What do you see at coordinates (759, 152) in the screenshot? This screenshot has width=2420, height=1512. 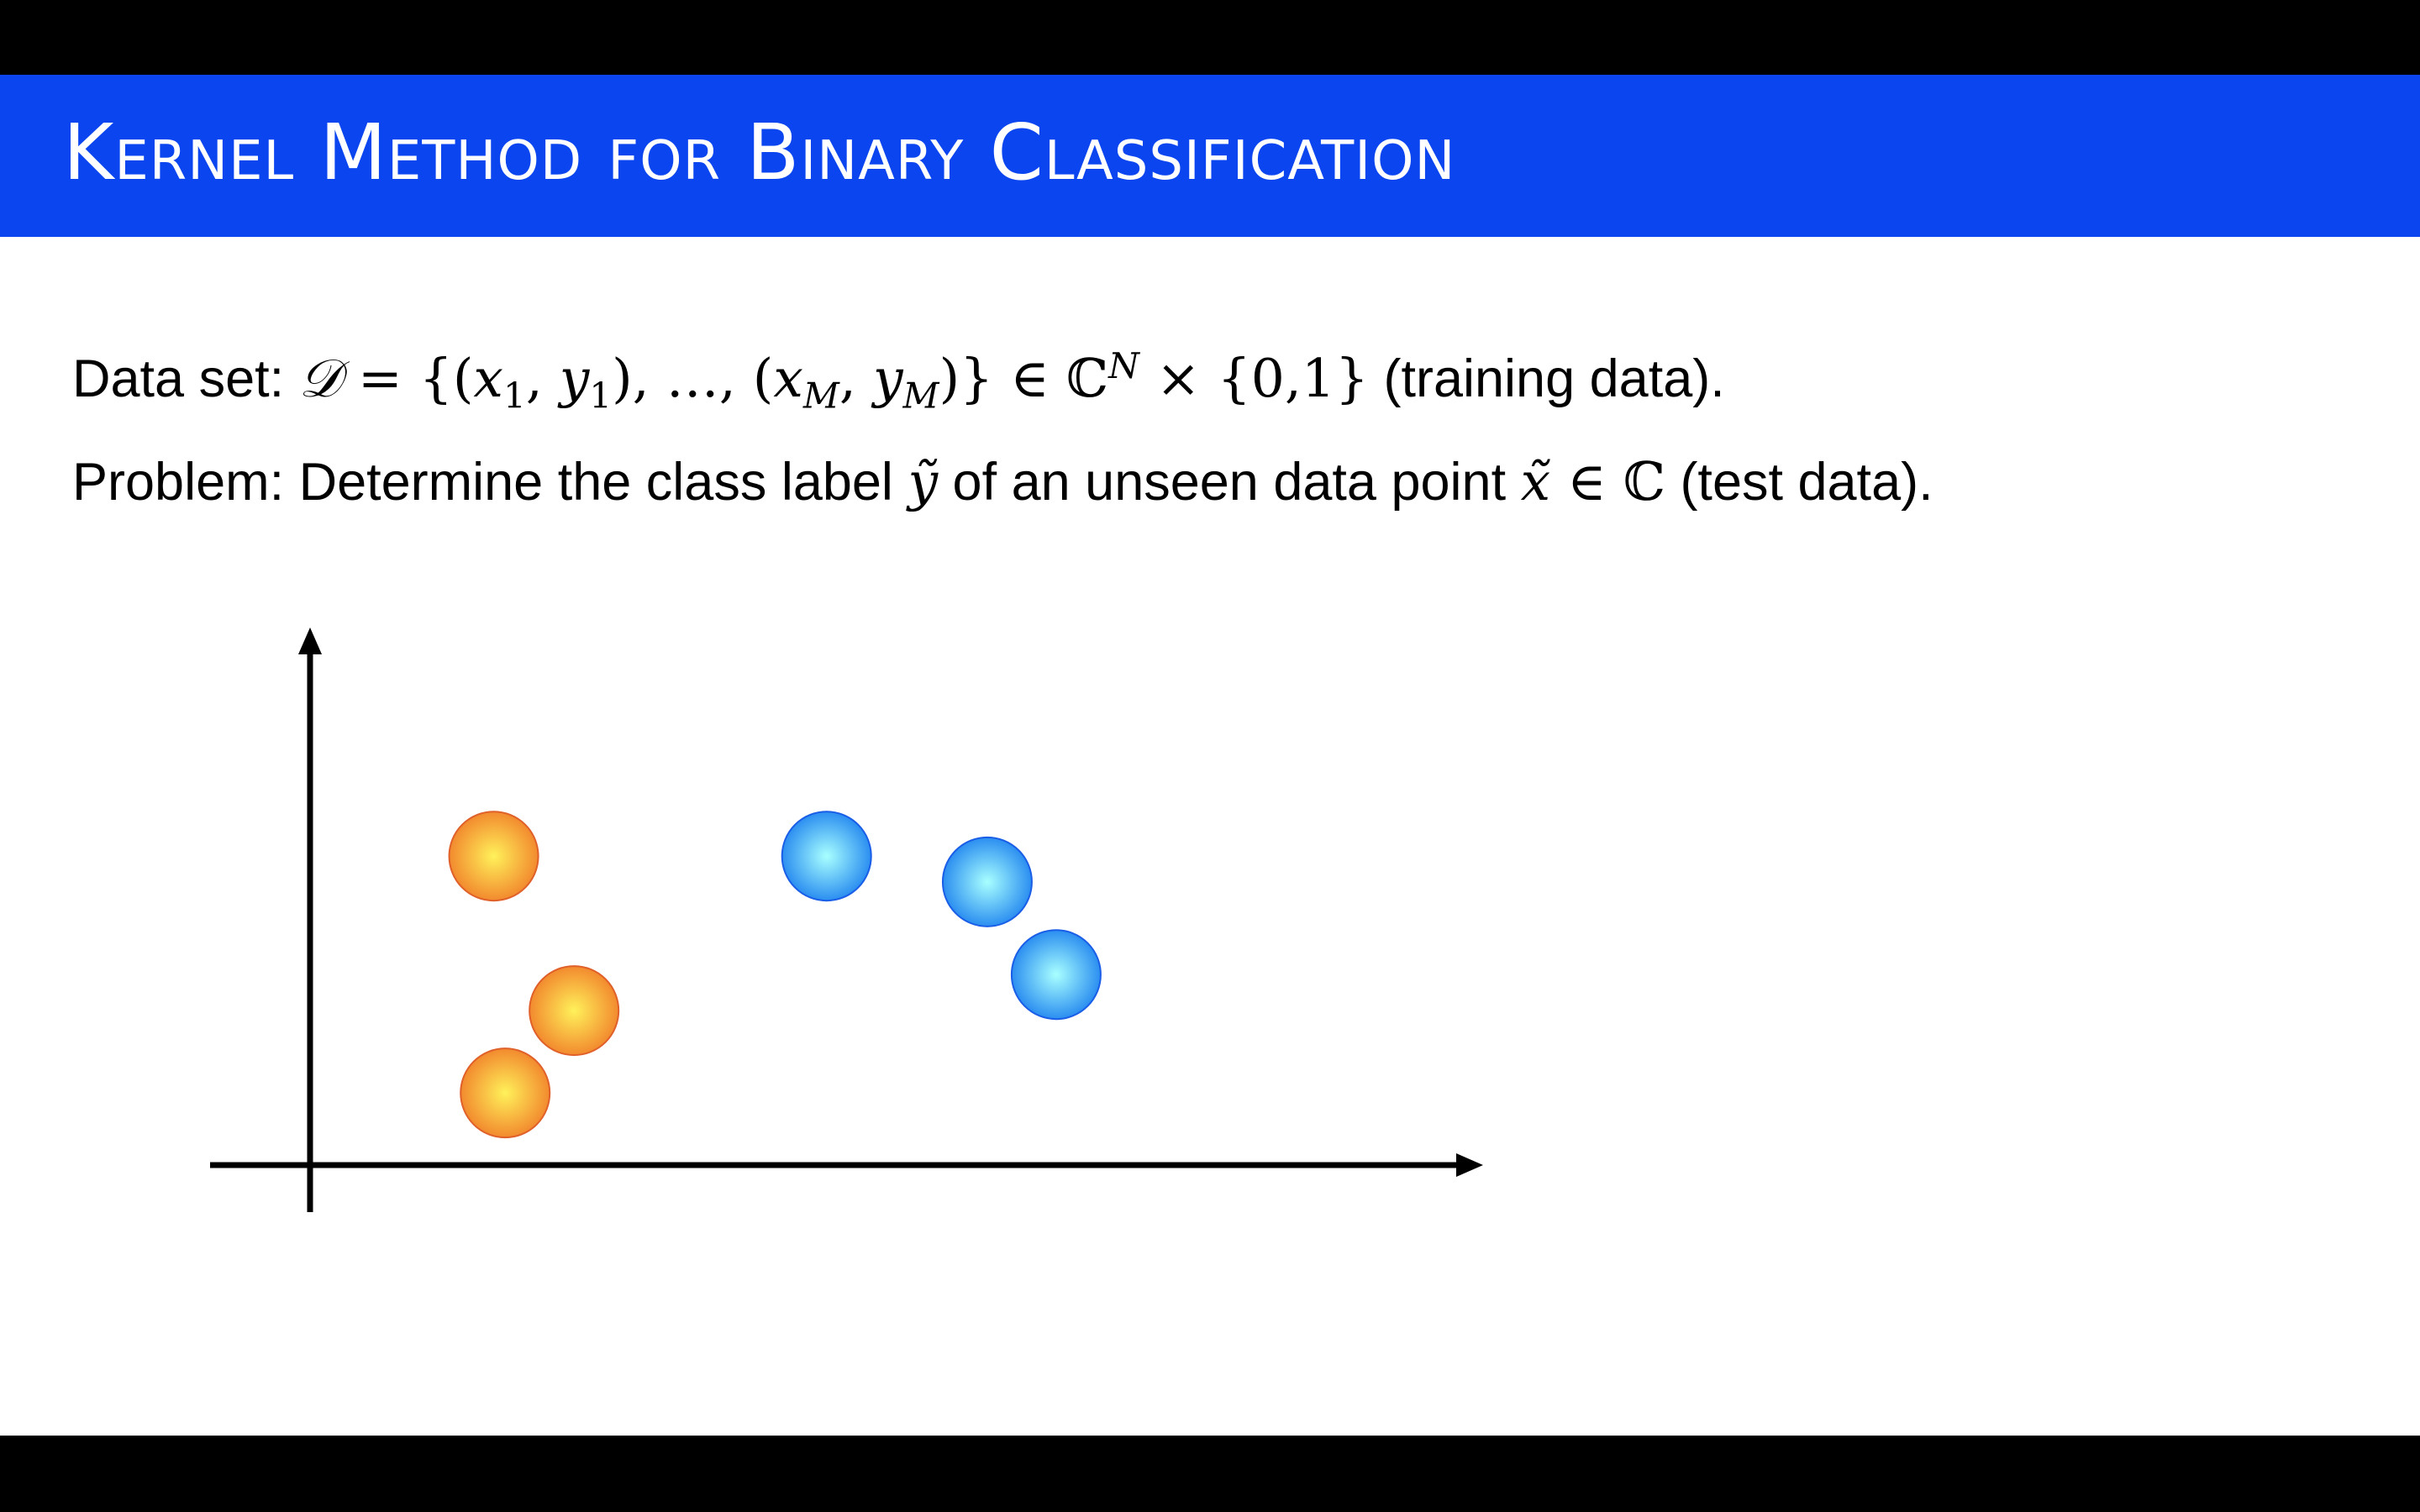 I see `slide-title: Kernel Method for Binary Classification` at bounding box center [759, 152].